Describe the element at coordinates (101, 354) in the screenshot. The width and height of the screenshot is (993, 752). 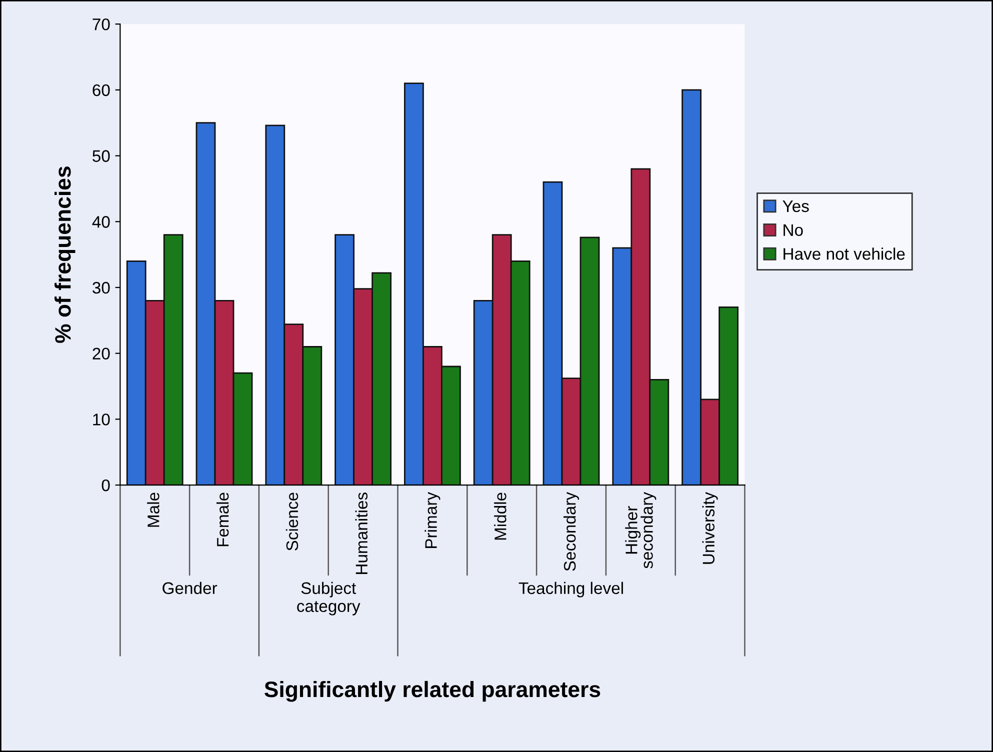
I see `y-tick-label: 20` at that location.